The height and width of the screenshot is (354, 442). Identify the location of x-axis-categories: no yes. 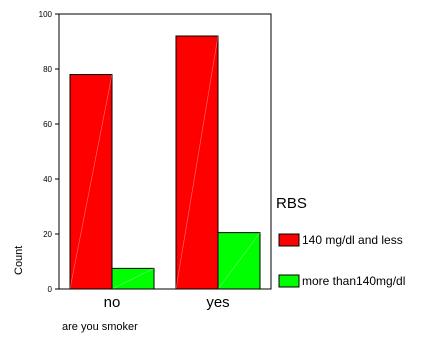
(167, 302).